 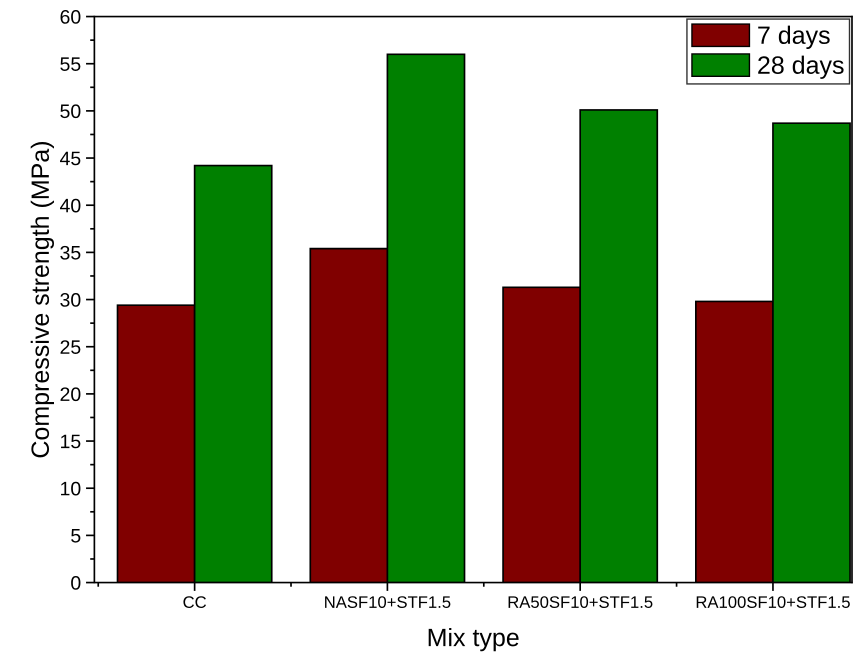 I want to click on y-tick-label: 0, so click(x=75, y=583).